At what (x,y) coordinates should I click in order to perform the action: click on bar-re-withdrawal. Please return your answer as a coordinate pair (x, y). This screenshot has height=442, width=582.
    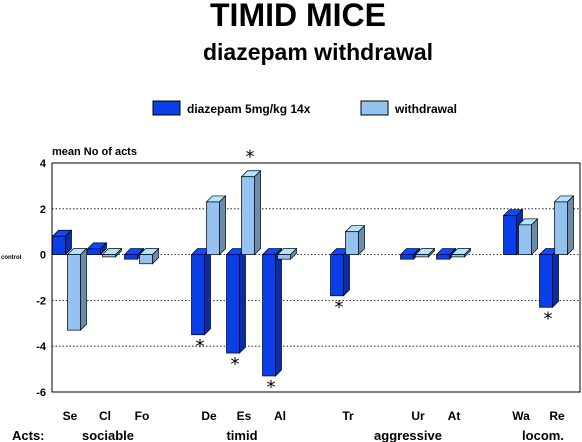
    Looking at the image, I should click on (564, 225).